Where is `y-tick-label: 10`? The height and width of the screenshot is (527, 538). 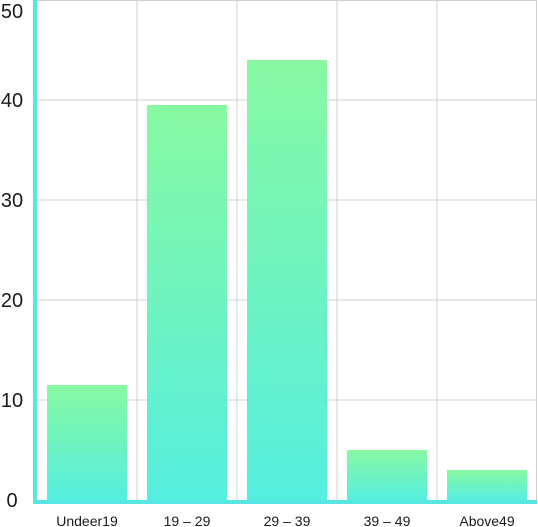 y-tick-label: 10 is located at coordinates (12, 401).